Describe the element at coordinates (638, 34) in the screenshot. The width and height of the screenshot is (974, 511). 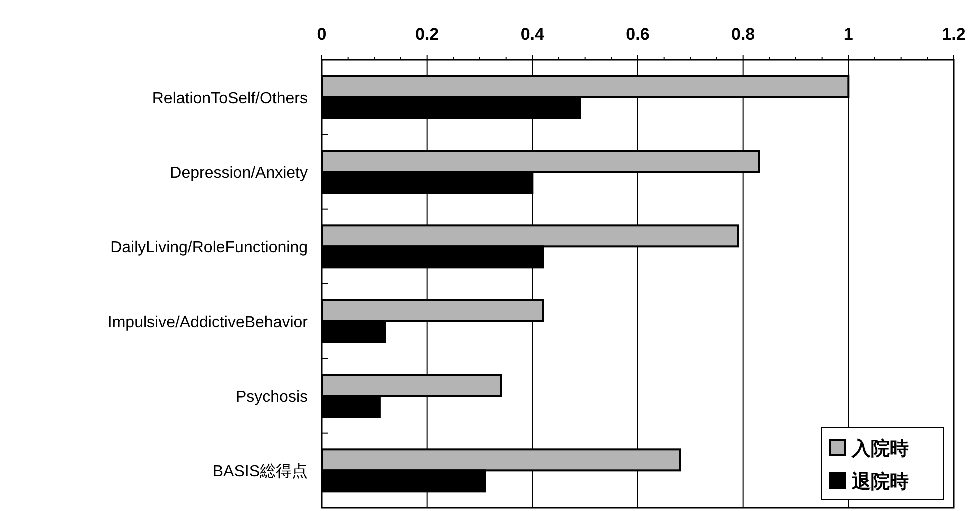
I see `x-tick-label: 0.6` at that location.